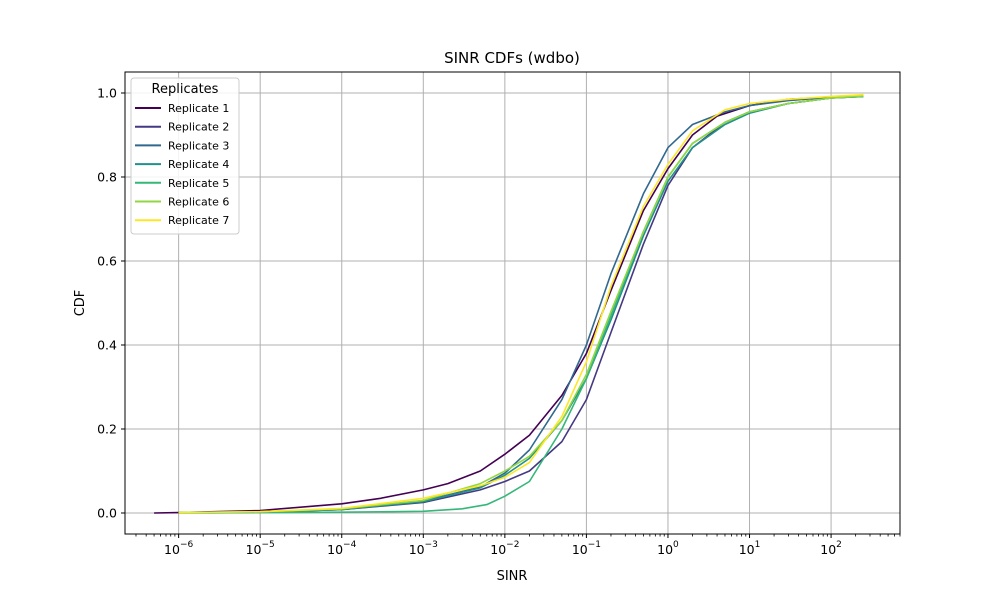  Describe the element at coordinates (198, 202) in the screenshot. I see `legend-label-replicate-6: Replicate 6` at that location.